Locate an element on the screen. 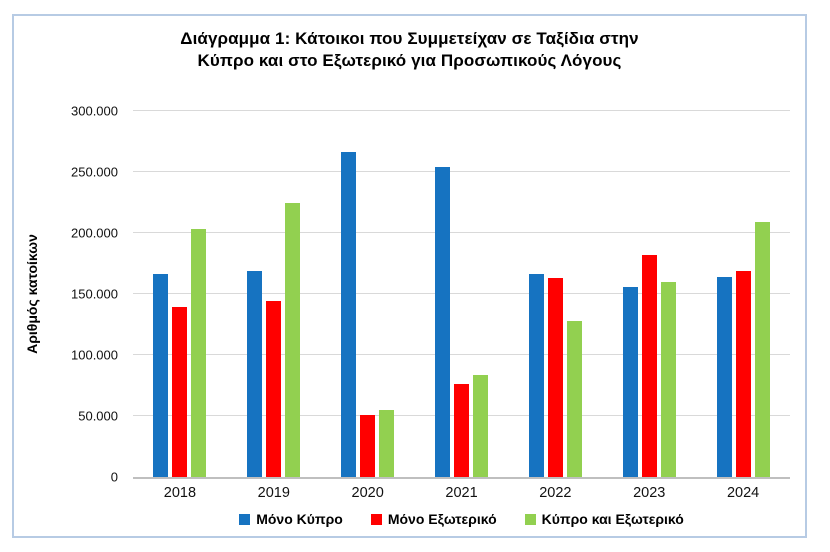  legend-item: Μόνο Κύπρο is located at coordinates (291, 519).